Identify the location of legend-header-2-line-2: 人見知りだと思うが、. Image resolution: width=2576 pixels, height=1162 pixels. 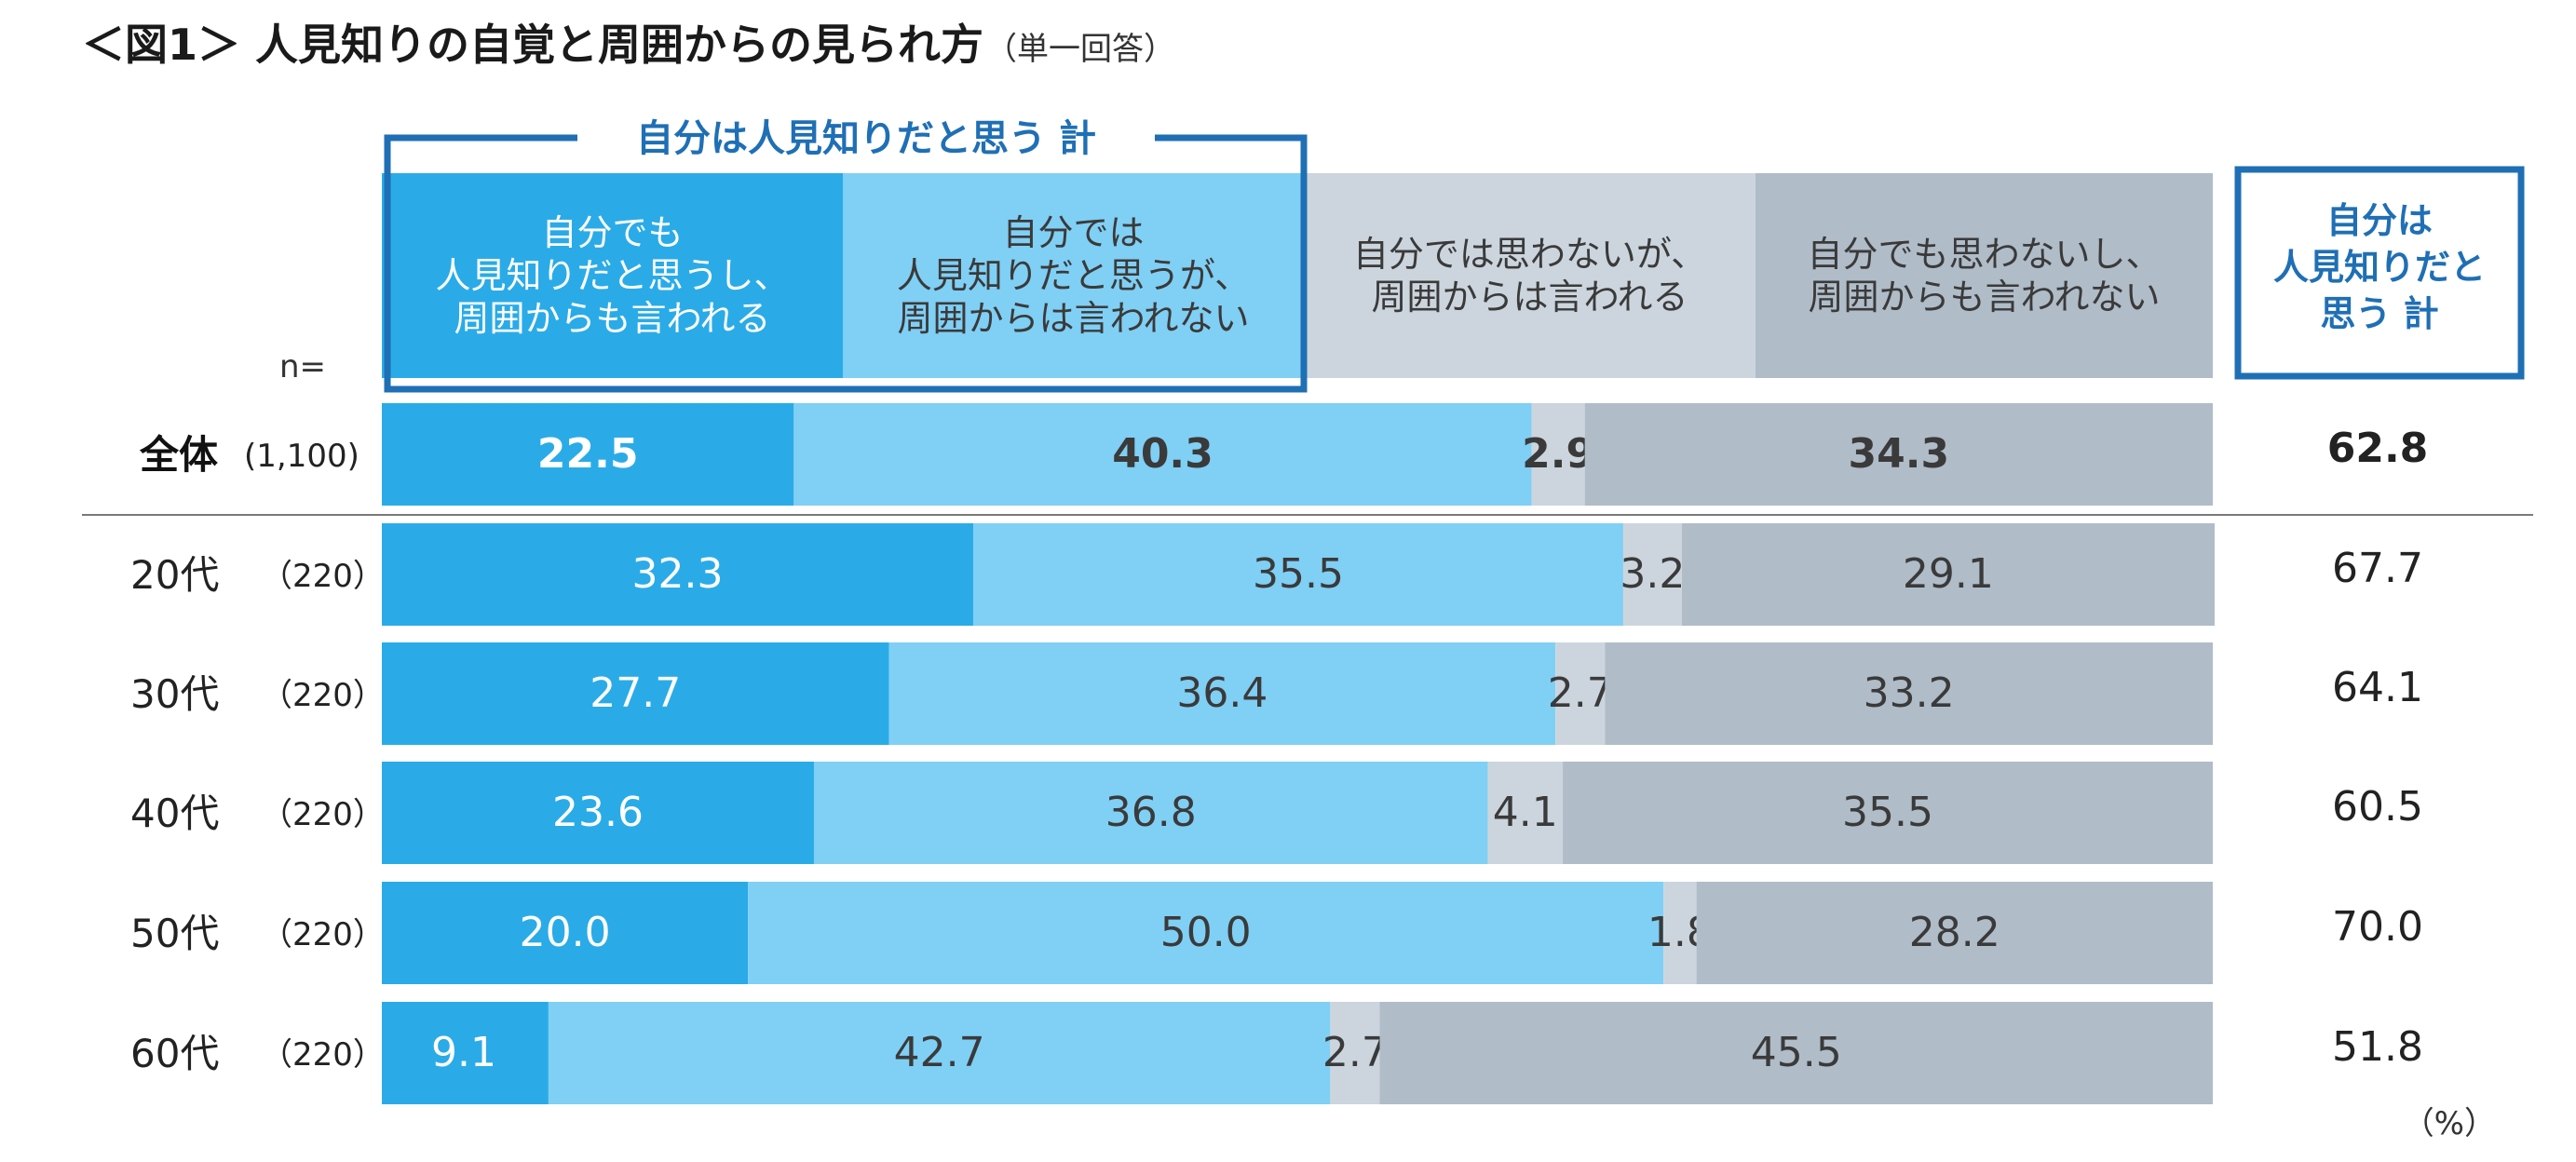
(1073, 275).